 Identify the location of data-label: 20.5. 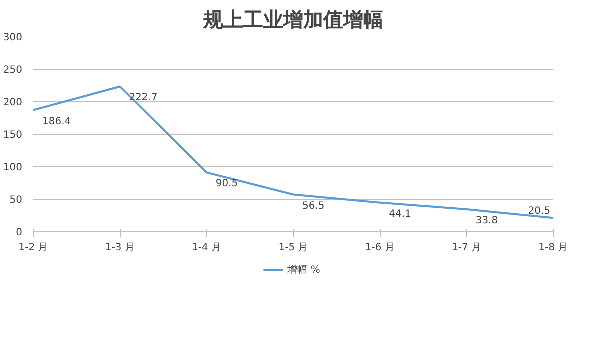
(539, 212).